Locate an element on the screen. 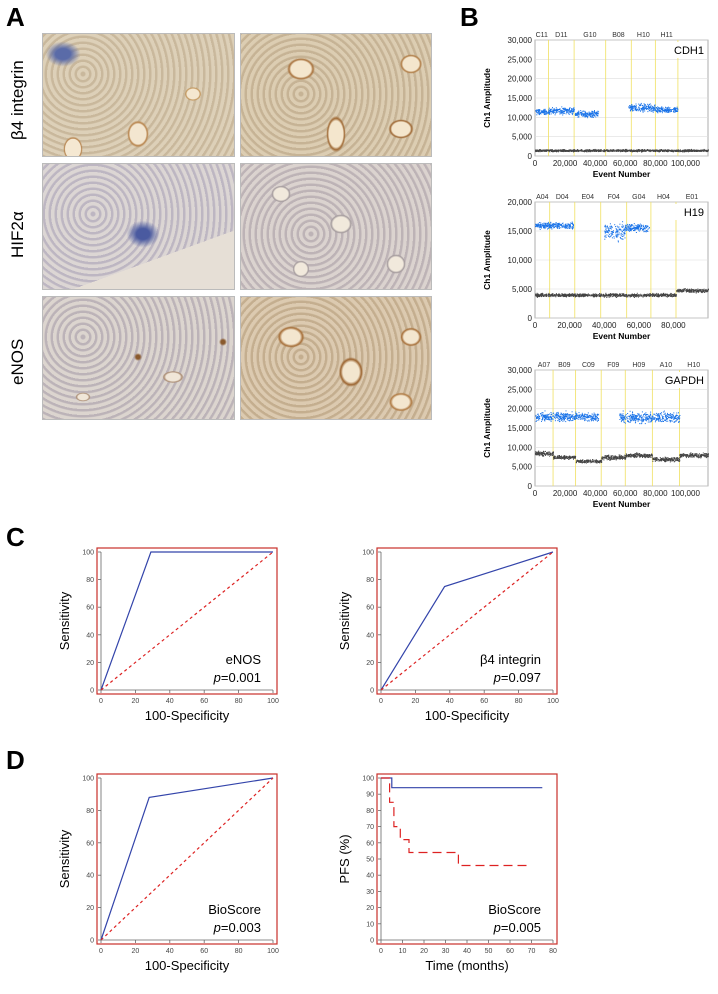  x-tick-label: 60,000 is located at coordinates (639, 325).